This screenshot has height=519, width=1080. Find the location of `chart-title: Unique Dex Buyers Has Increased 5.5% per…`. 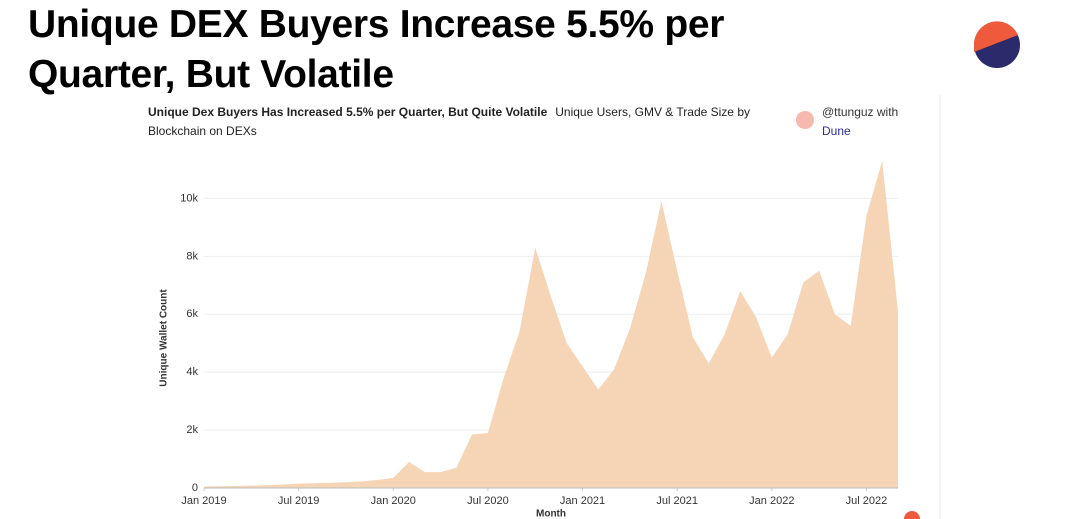

chart-title: Unique Dex Buyers Has Increased 5.5% per… is located at coordinates (348, 112).